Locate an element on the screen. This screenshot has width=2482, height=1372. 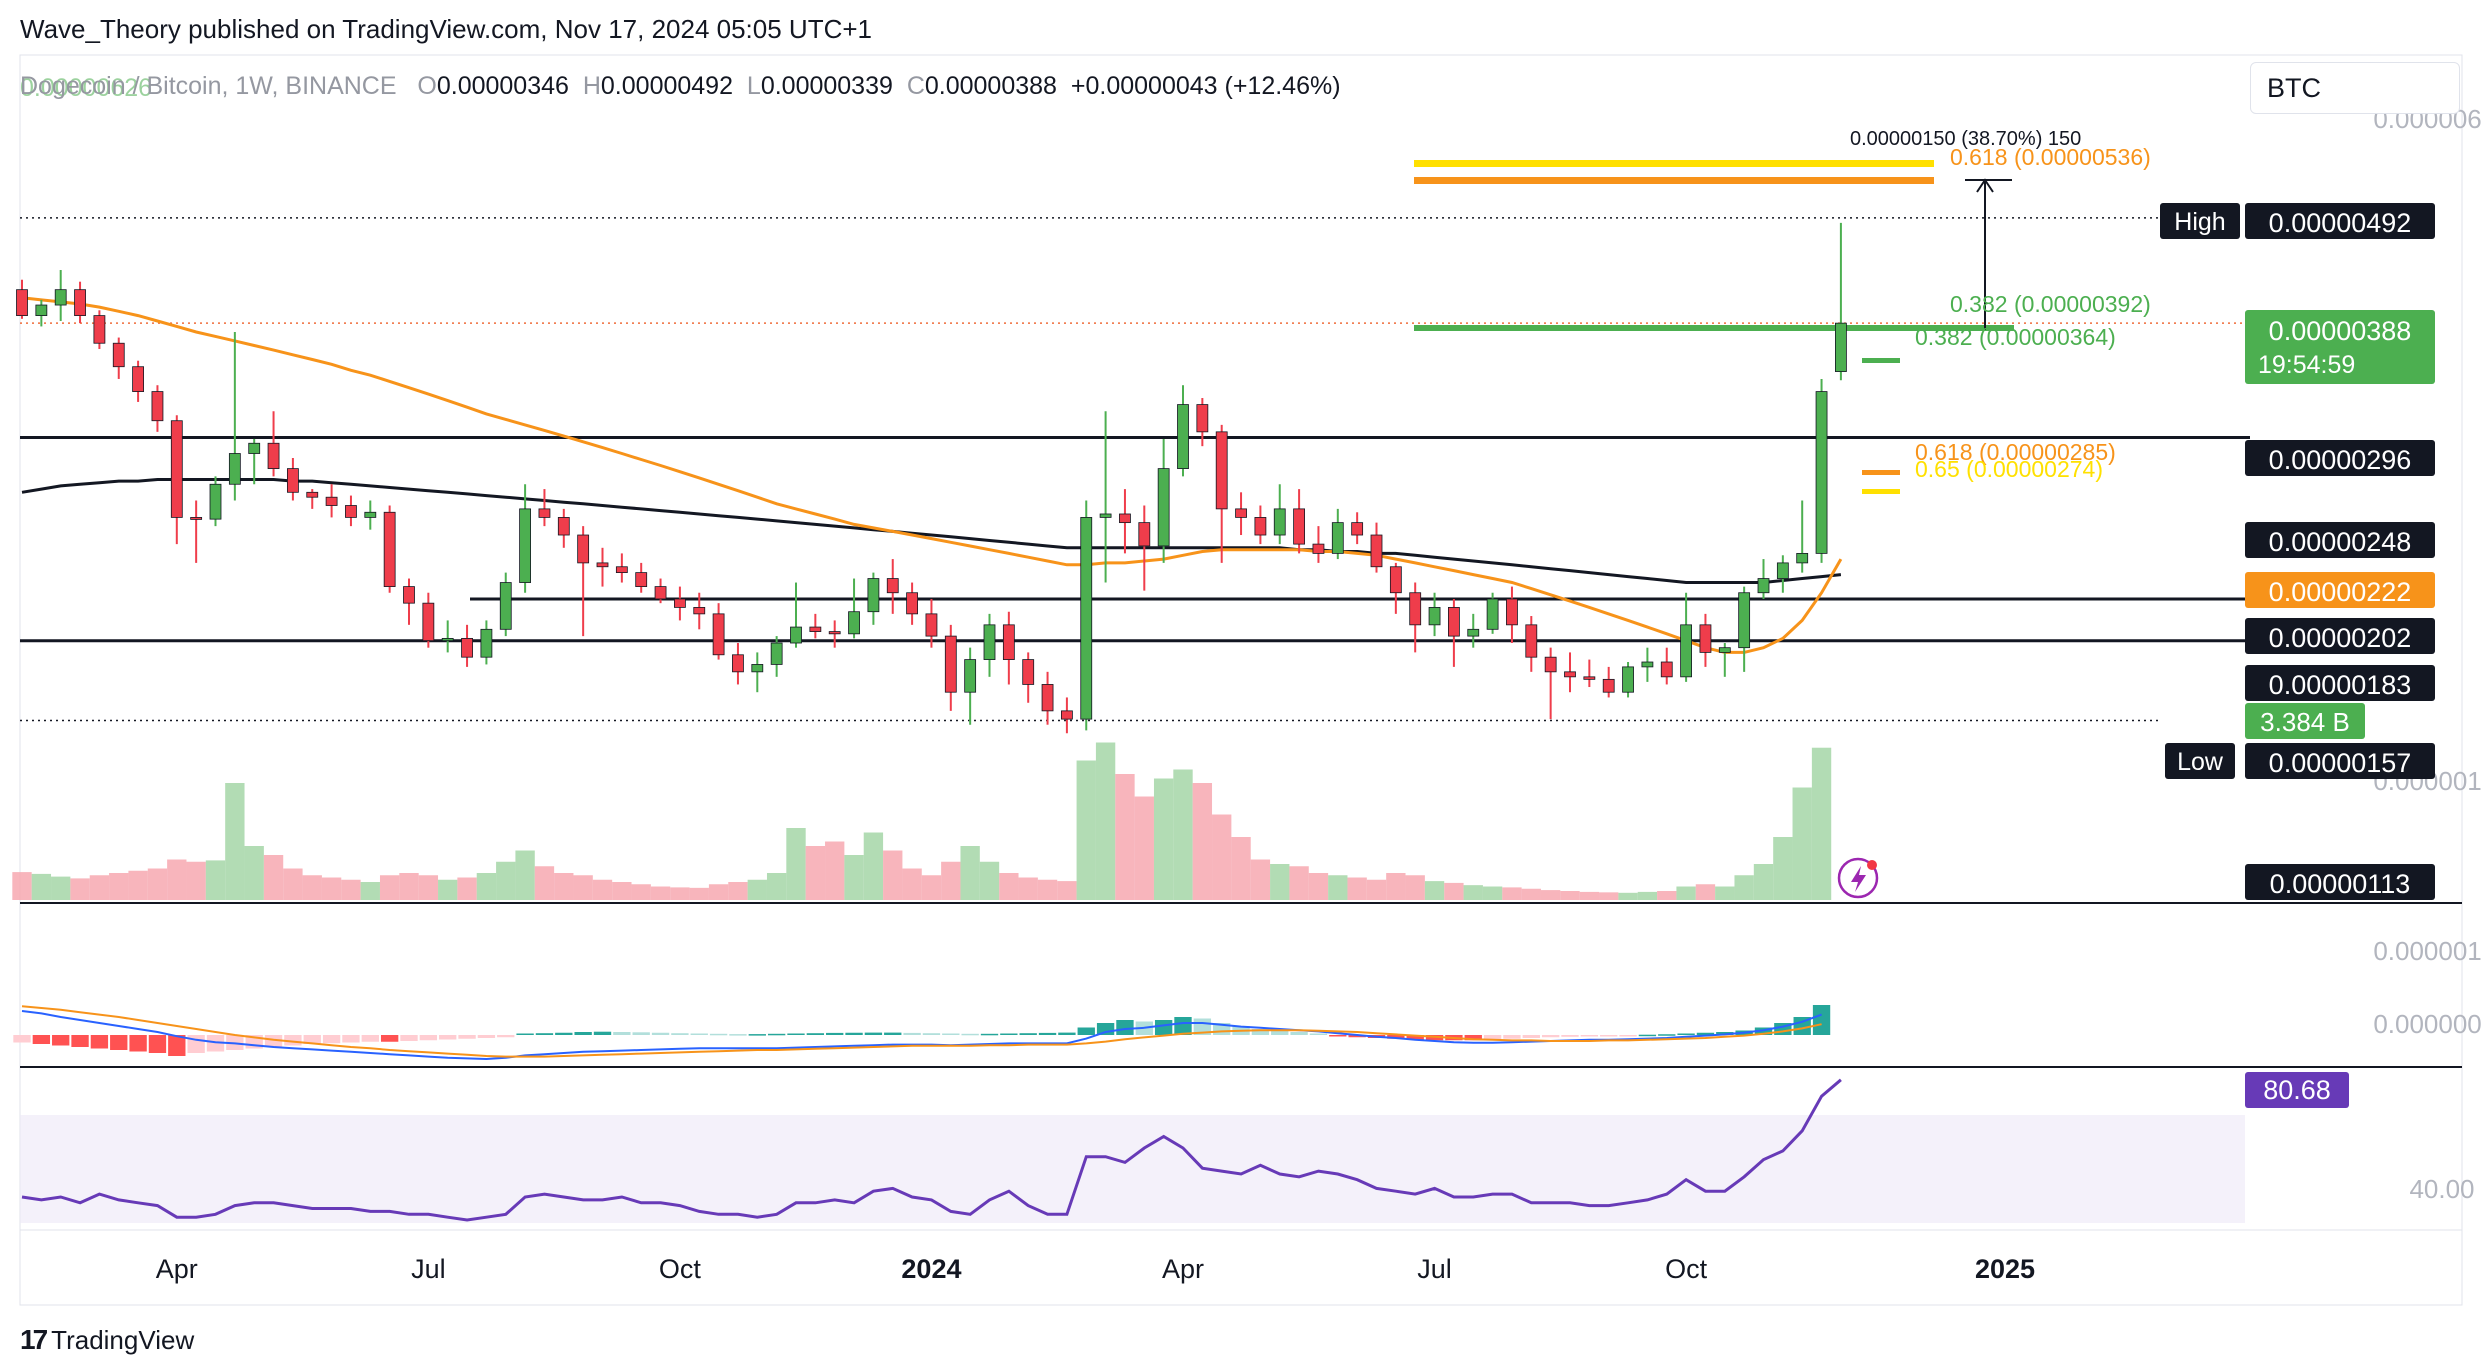
low-label: Low is located at coordinates (2200, 762).